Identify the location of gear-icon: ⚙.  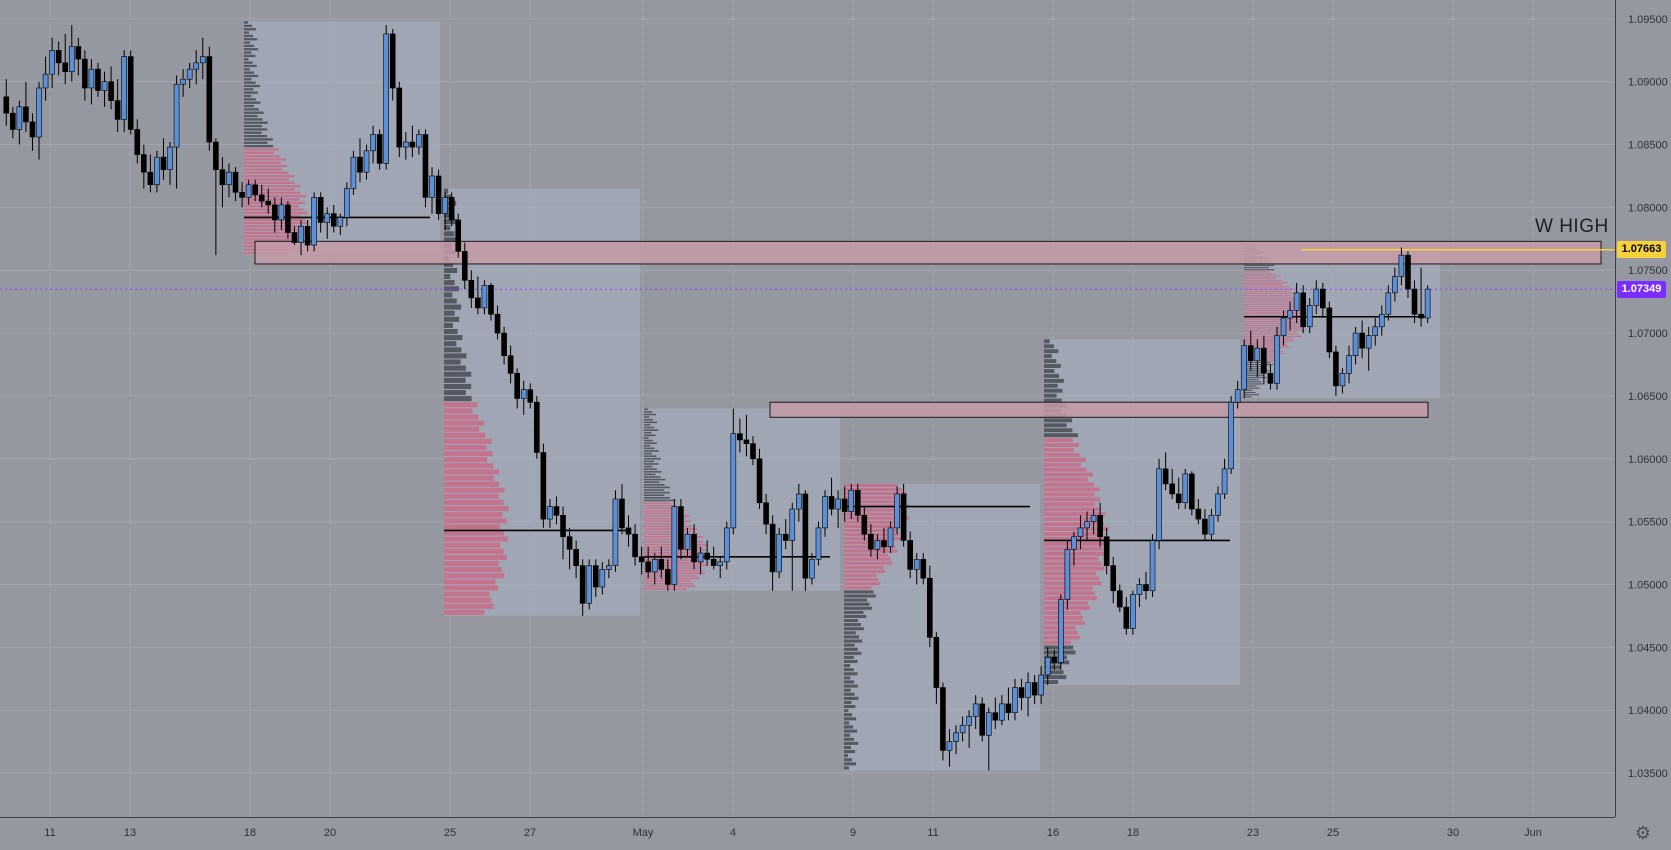
(1643, 833).